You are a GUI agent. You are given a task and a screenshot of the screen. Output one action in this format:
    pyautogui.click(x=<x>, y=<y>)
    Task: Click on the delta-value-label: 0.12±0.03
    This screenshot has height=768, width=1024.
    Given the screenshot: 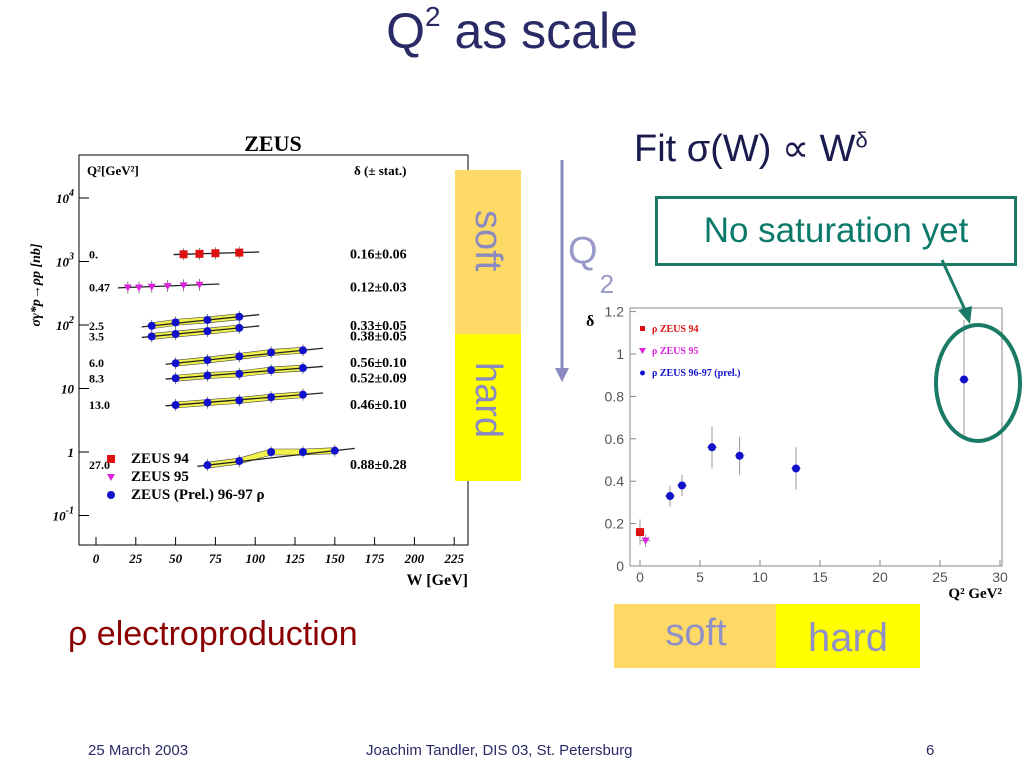 What is the action you would take?
    pyautogui.click(x=378, y=287)
    